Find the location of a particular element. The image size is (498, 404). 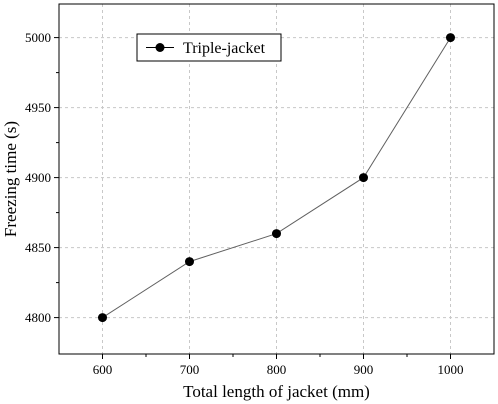

y-axis-title: Freezing time (s) is located at coordinates (10, 179).